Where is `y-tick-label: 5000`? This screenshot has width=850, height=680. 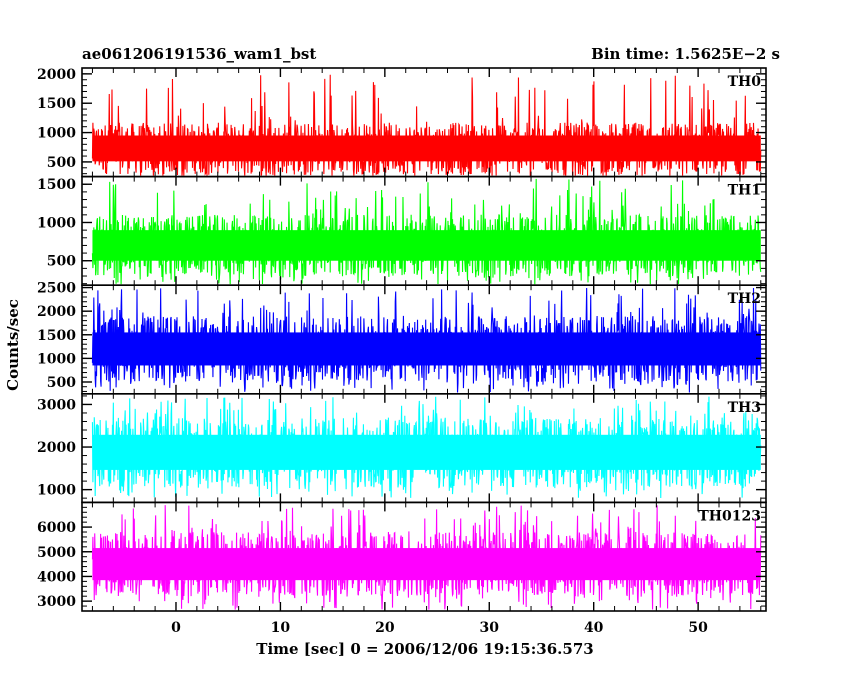
y-tick-label: 5000 is located at coordinates (56, 553).